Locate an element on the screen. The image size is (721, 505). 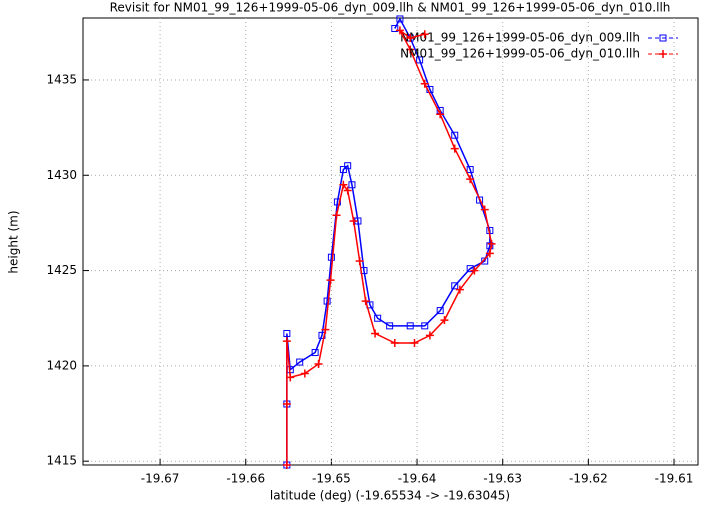
legend-label: NM01_99_126+1999-05-06_dyn_009.llh is located at coordinates (520, 38).